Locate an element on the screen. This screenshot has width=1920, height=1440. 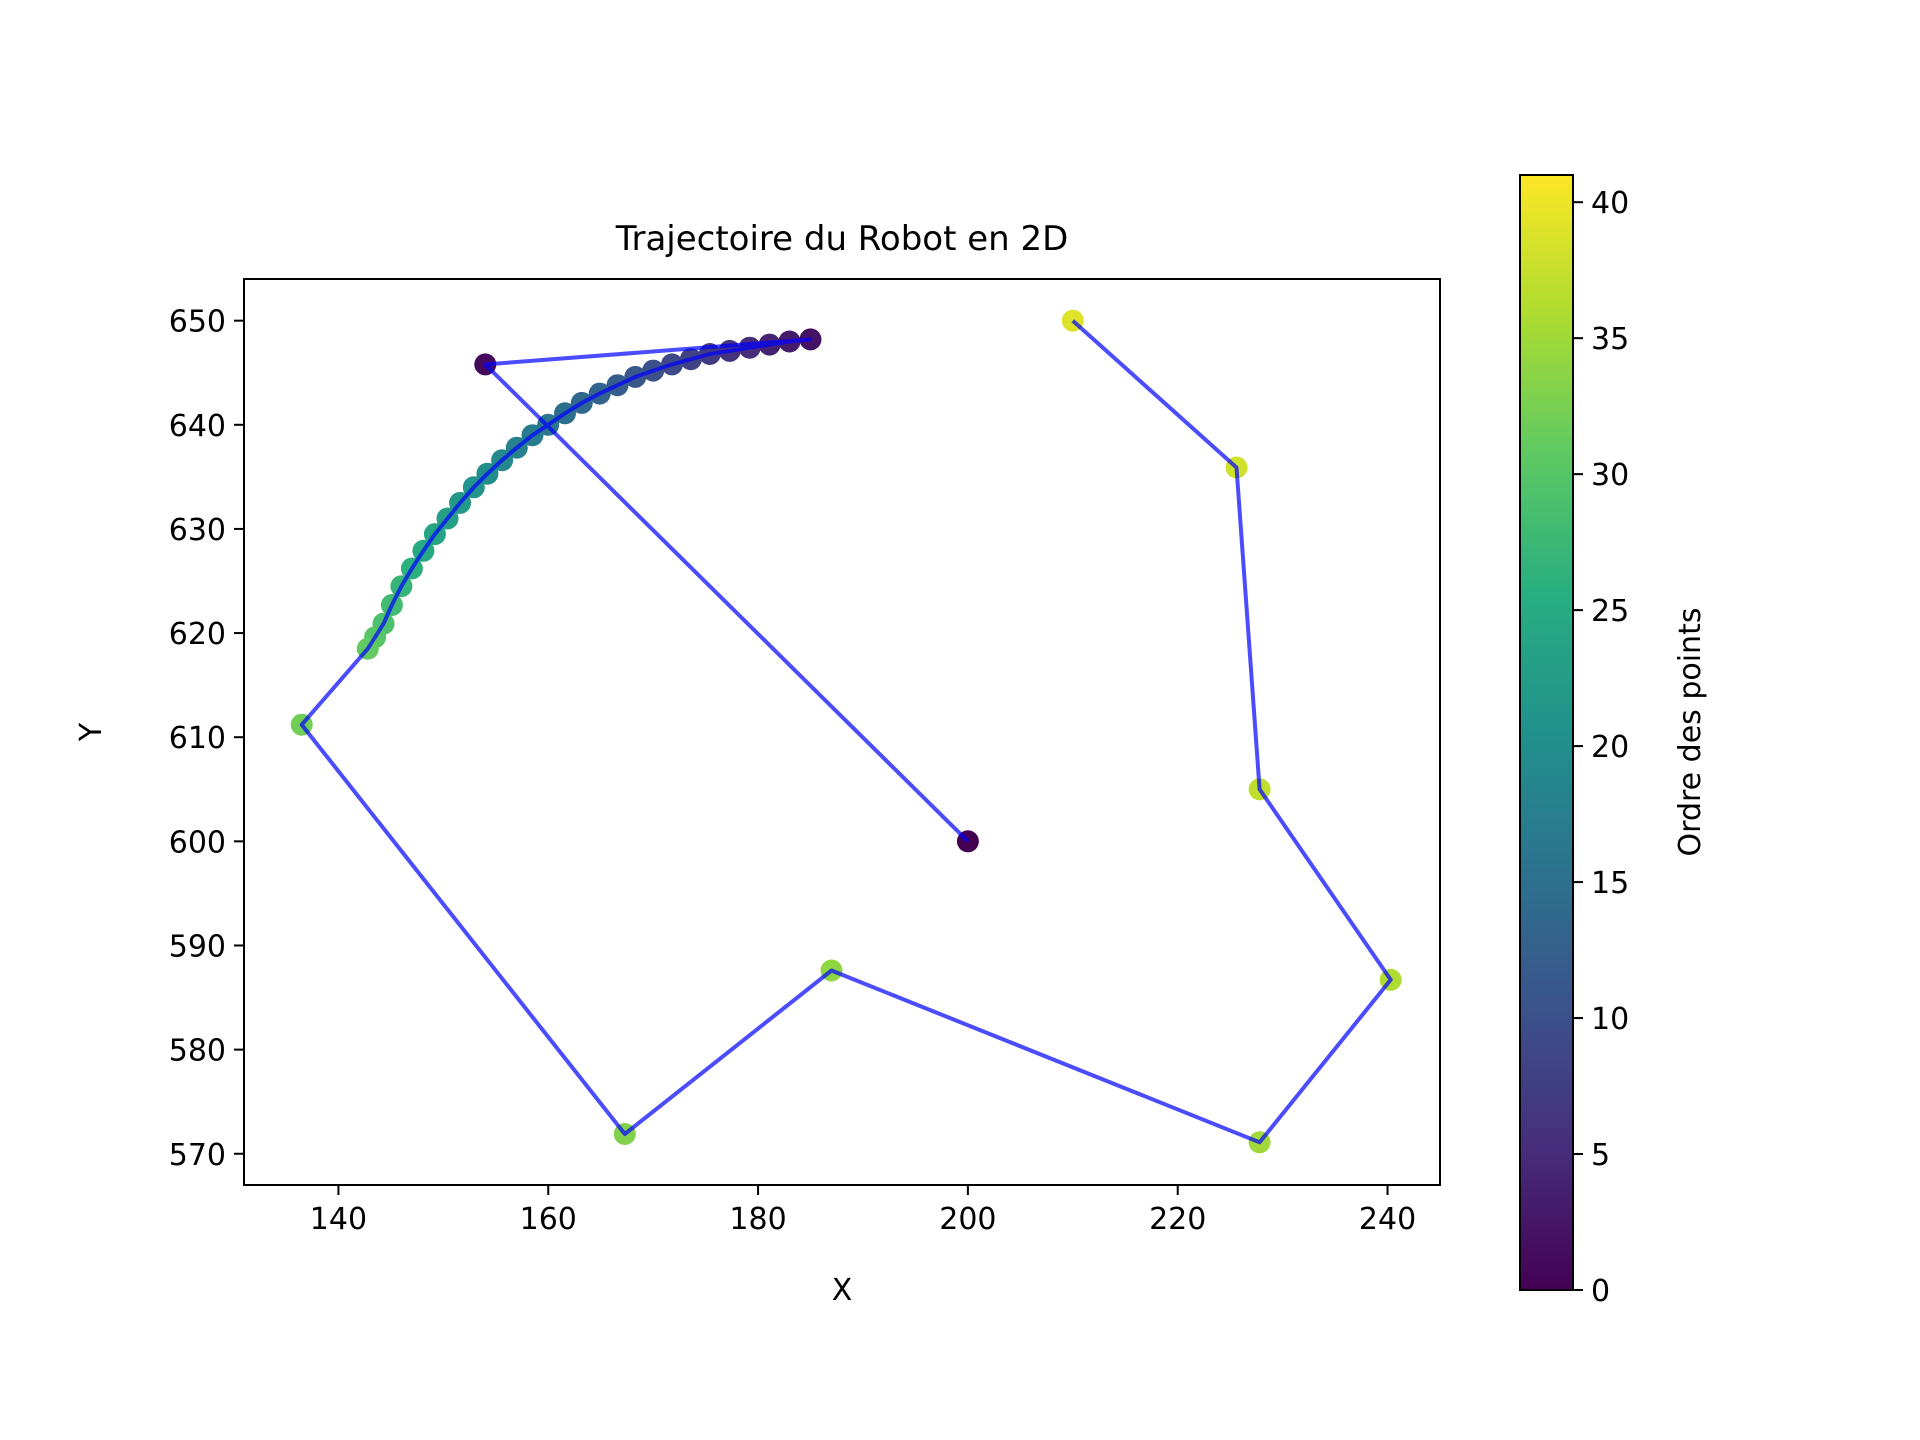
y-tick-label: 600 is located at coordinates (197, 842).